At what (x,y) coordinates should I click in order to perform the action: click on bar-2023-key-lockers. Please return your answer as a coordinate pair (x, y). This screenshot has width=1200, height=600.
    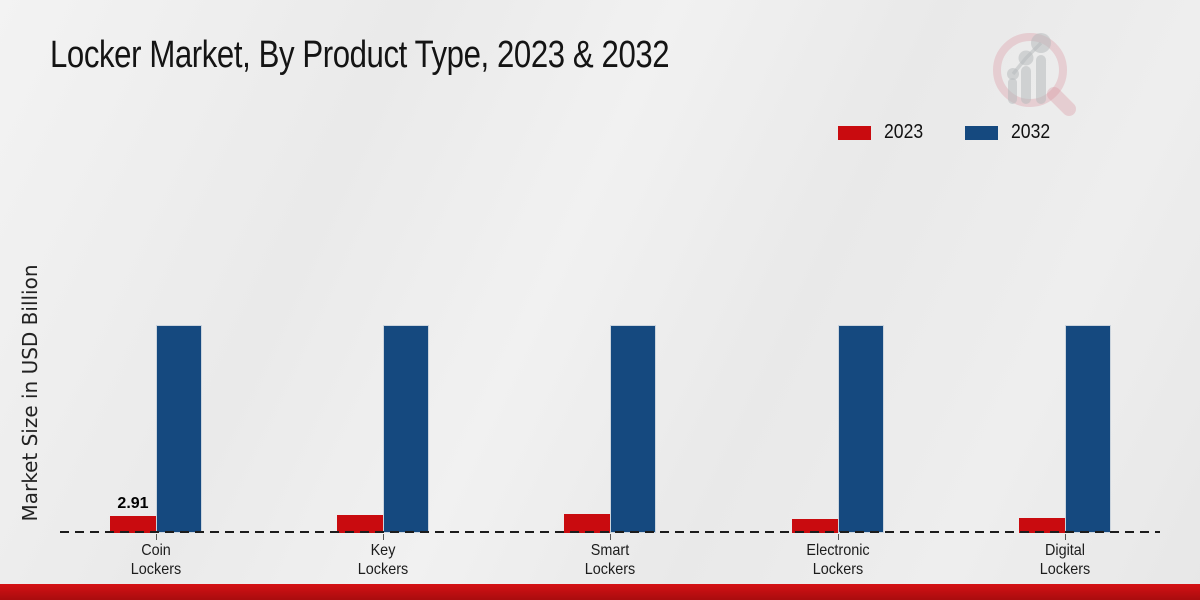
    Looking at the image, I should click on (360, 524).